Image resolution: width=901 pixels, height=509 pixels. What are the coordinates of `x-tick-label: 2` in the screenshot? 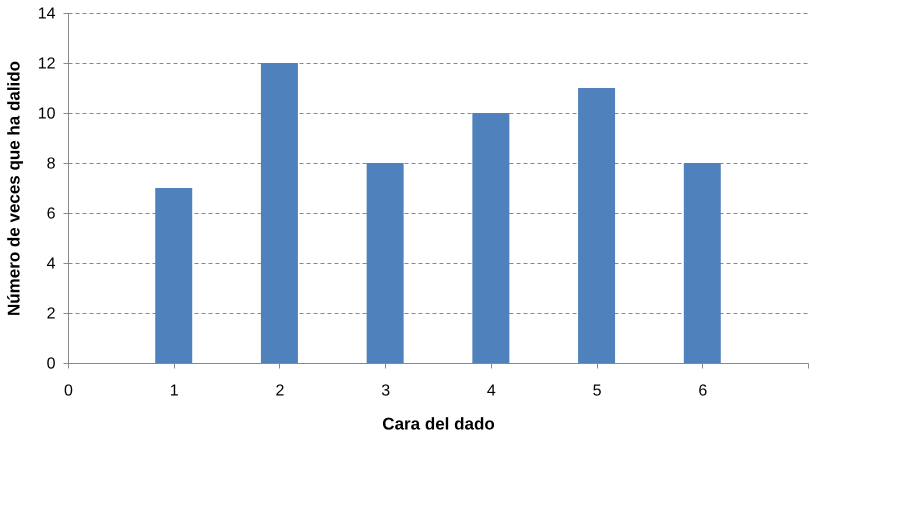 It's located at (279, 391).